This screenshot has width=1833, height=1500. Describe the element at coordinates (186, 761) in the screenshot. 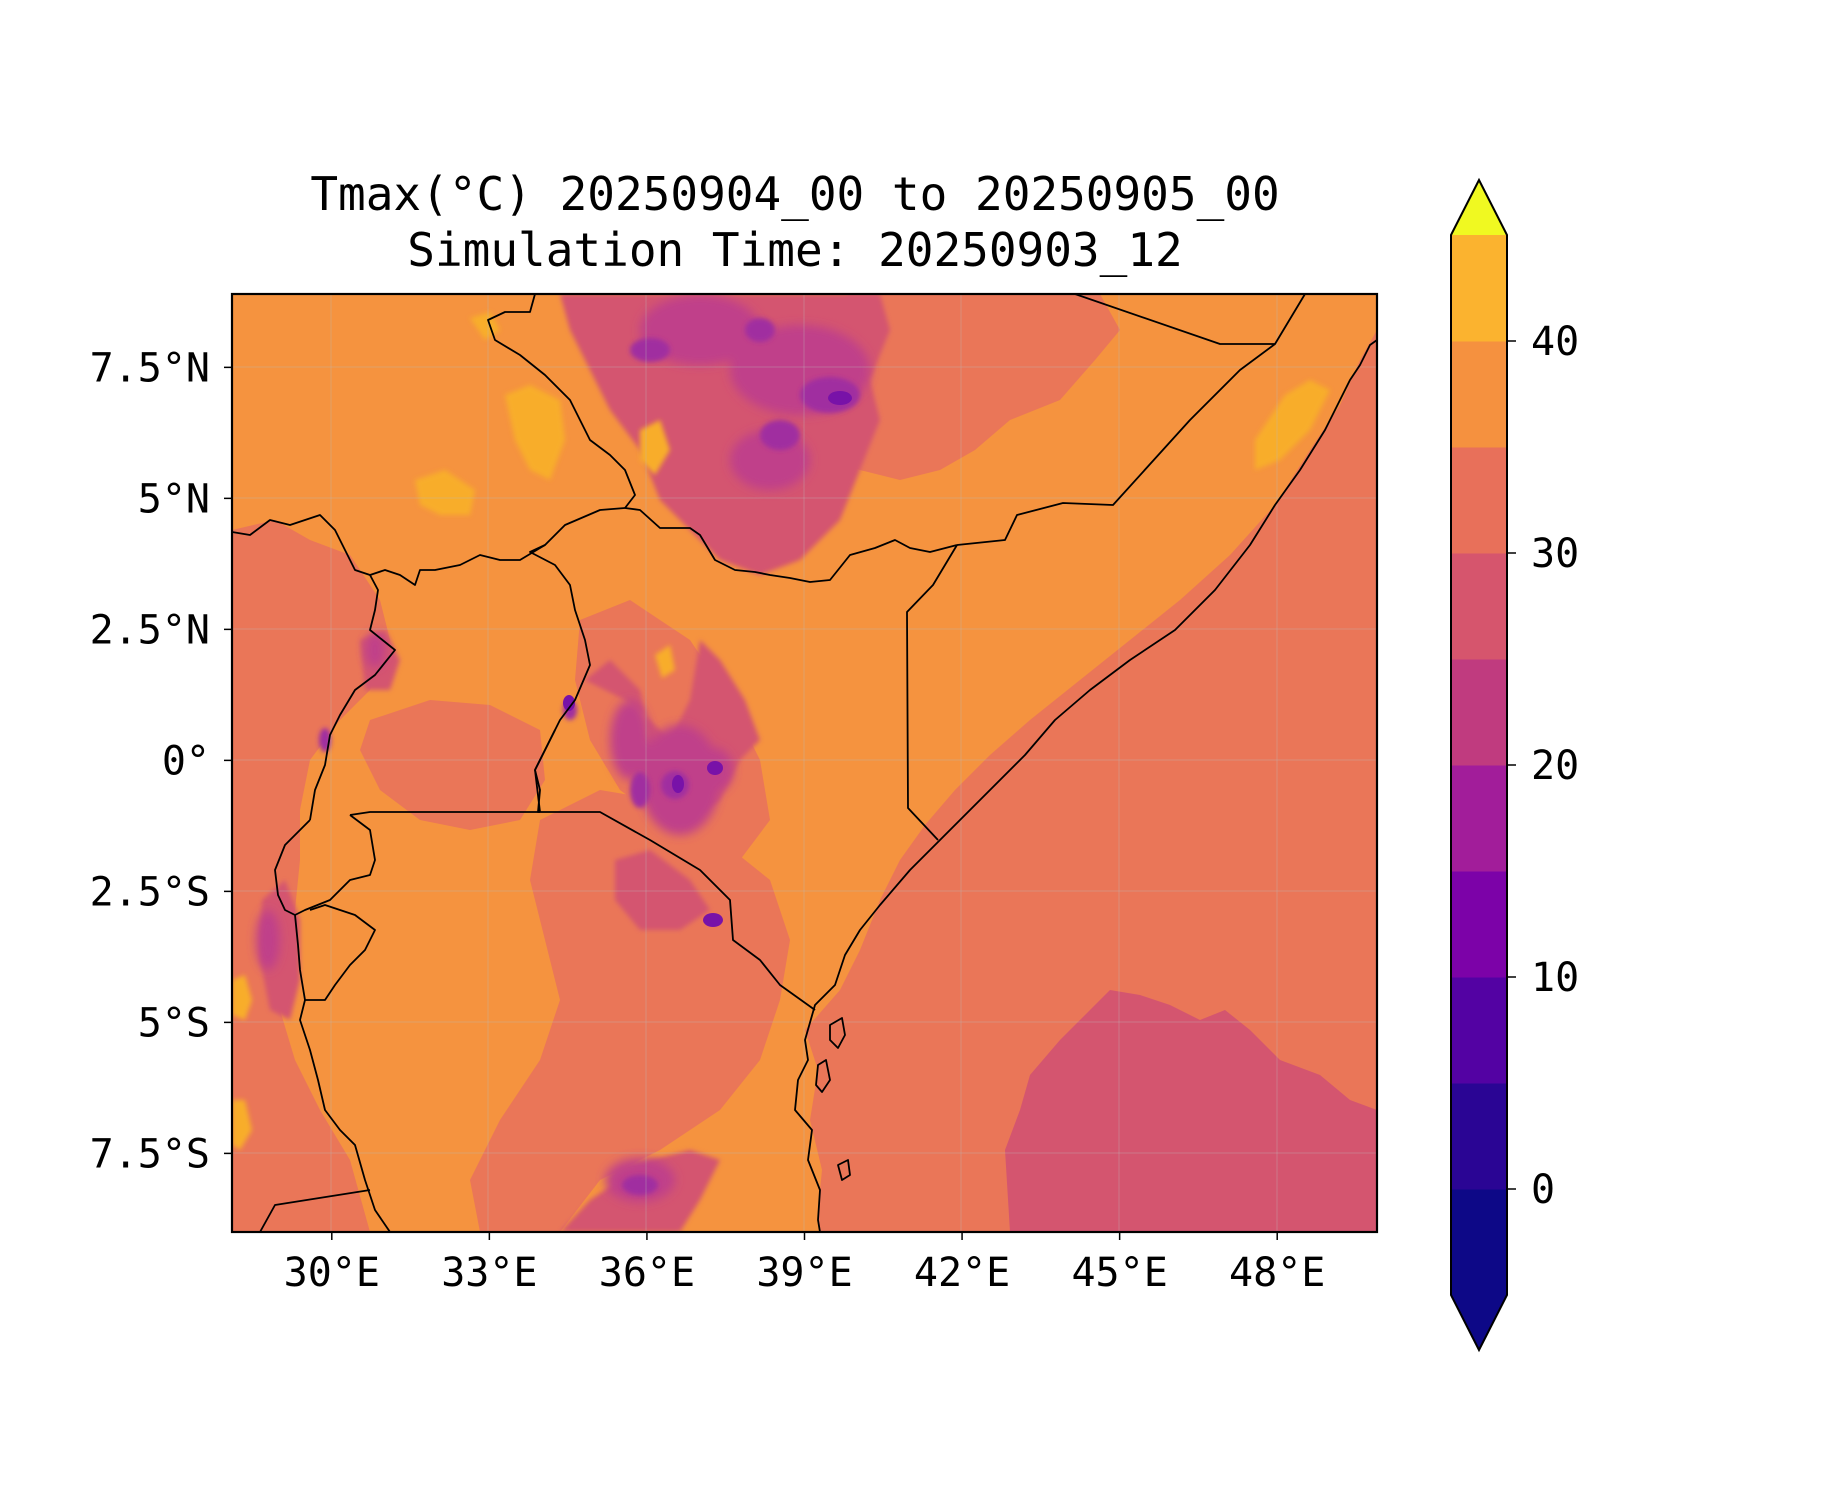

I see `lat-tick-label: 0°` at that location.